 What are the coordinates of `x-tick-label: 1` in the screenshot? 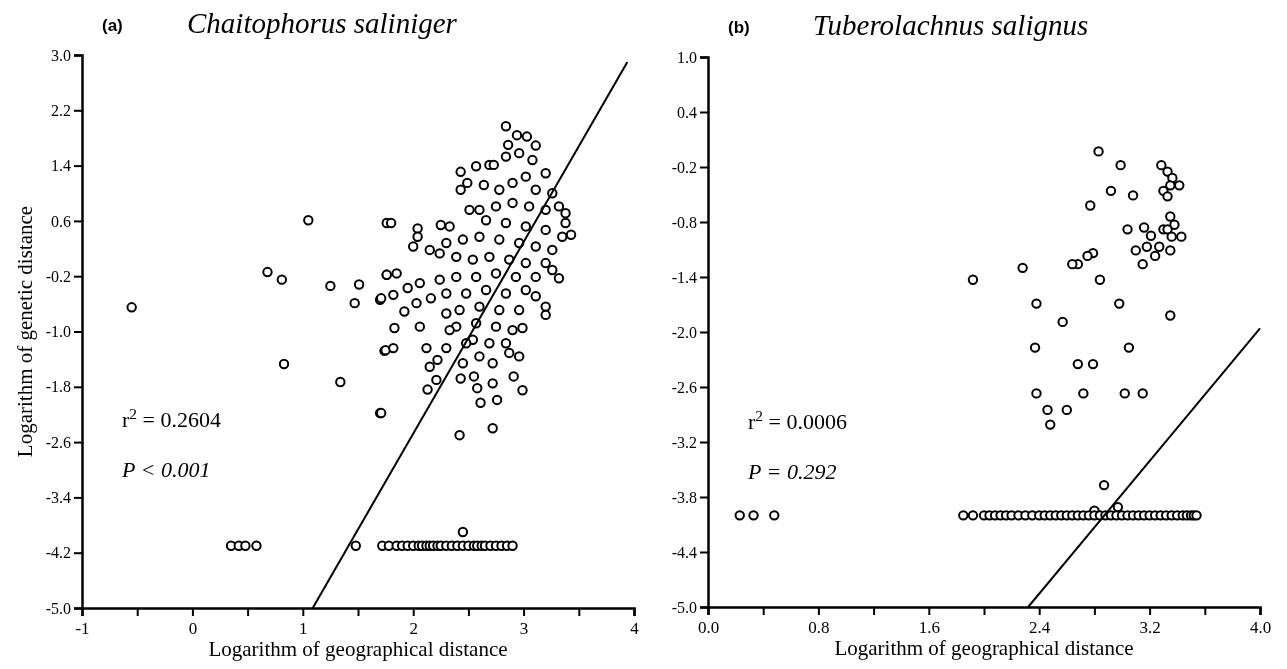 It's located at (303, 629).